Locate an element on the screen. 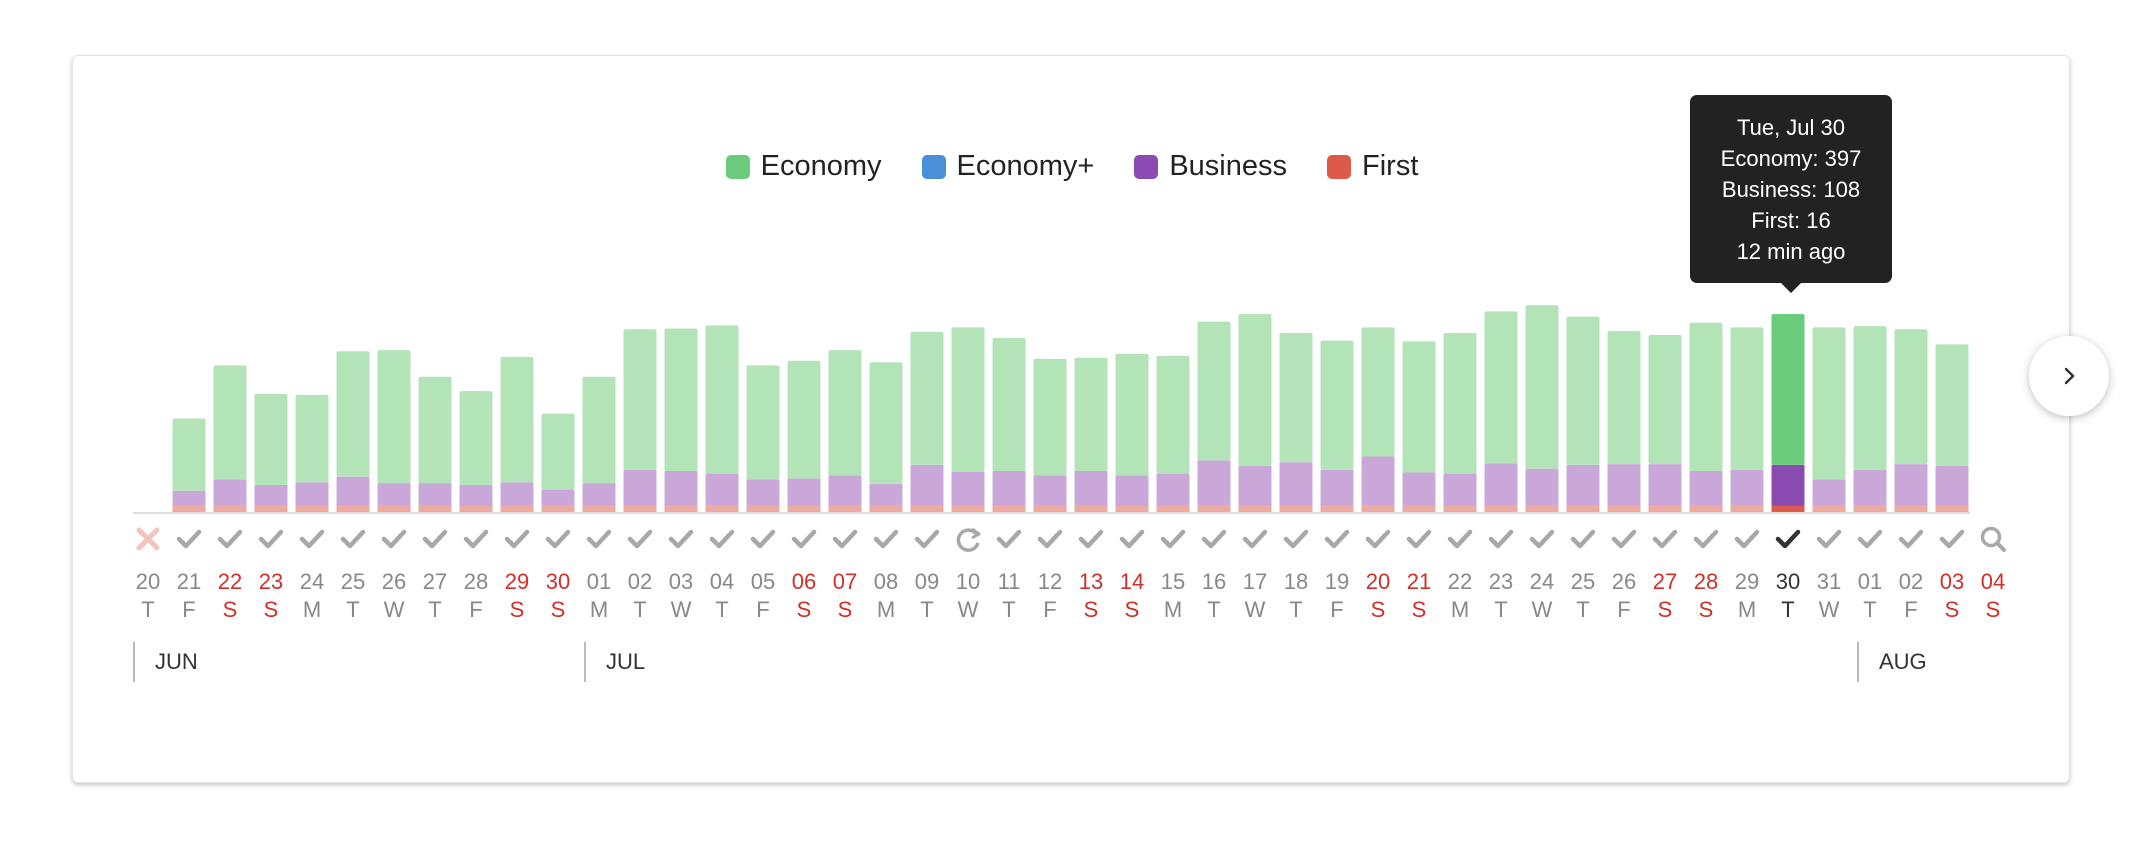 The width and height of the screenshot is (2144, 852). legend-item-economy: Economy is located at coordinates (803, 166).